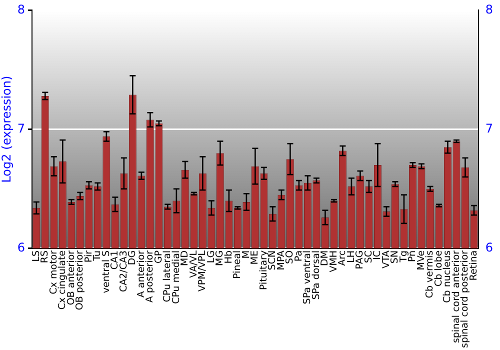 This screenshot has height=350, width=500. I want to click on y-axis-title: Log2 (expression), so click(7, 129).